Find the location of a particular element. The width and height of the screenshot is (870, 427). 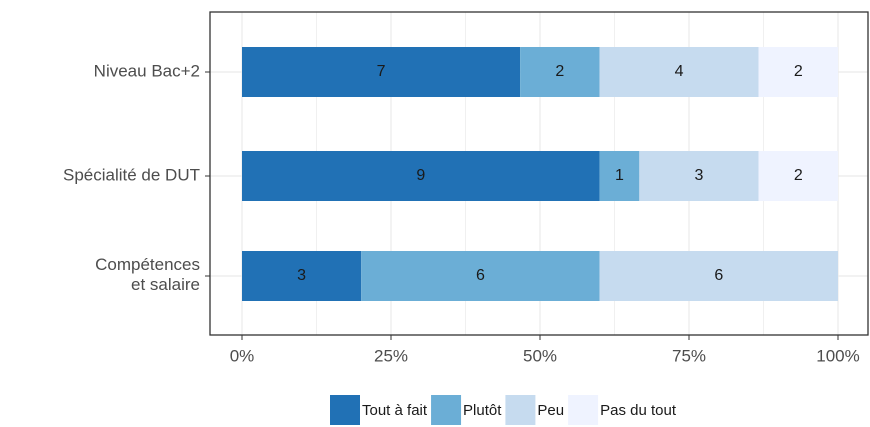

data-label: 1 is located at coordinates (619, 175).